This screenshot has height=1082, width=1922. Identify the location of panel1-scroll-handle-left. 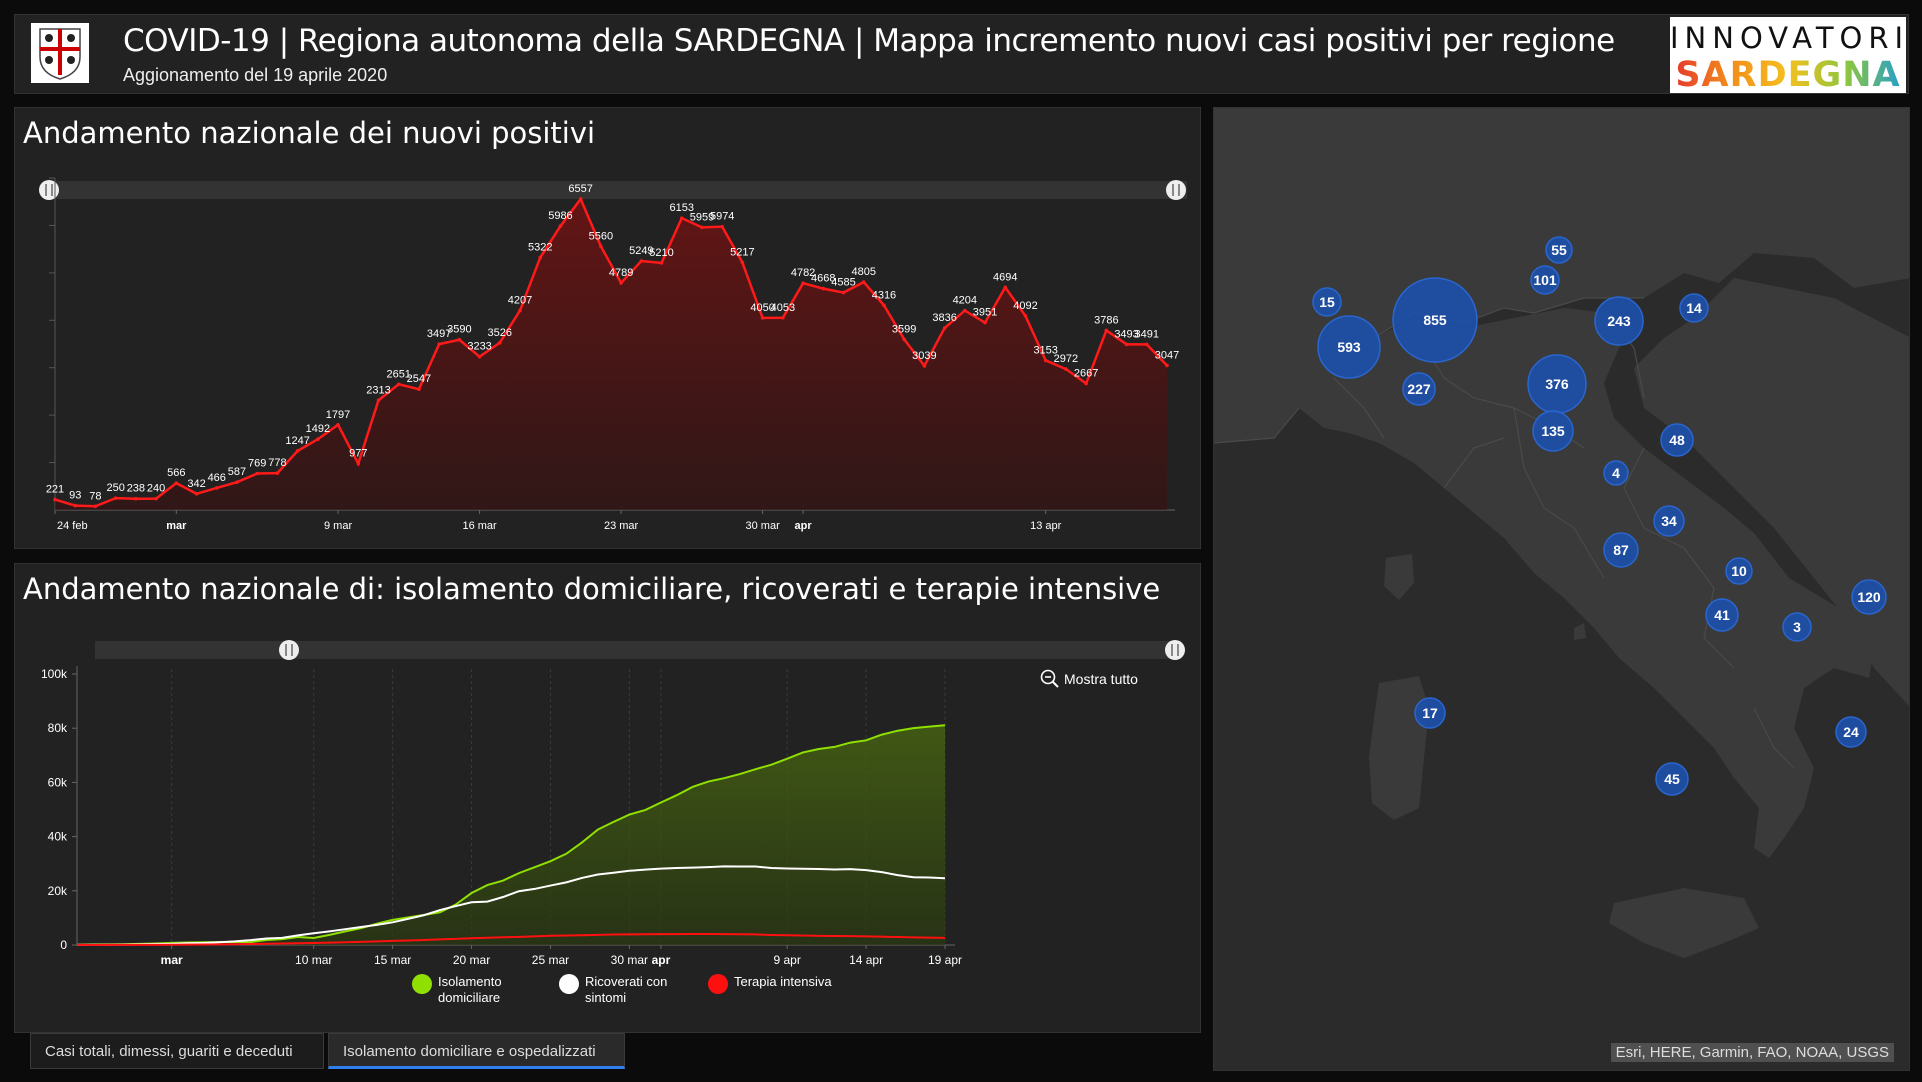
(49, 190).